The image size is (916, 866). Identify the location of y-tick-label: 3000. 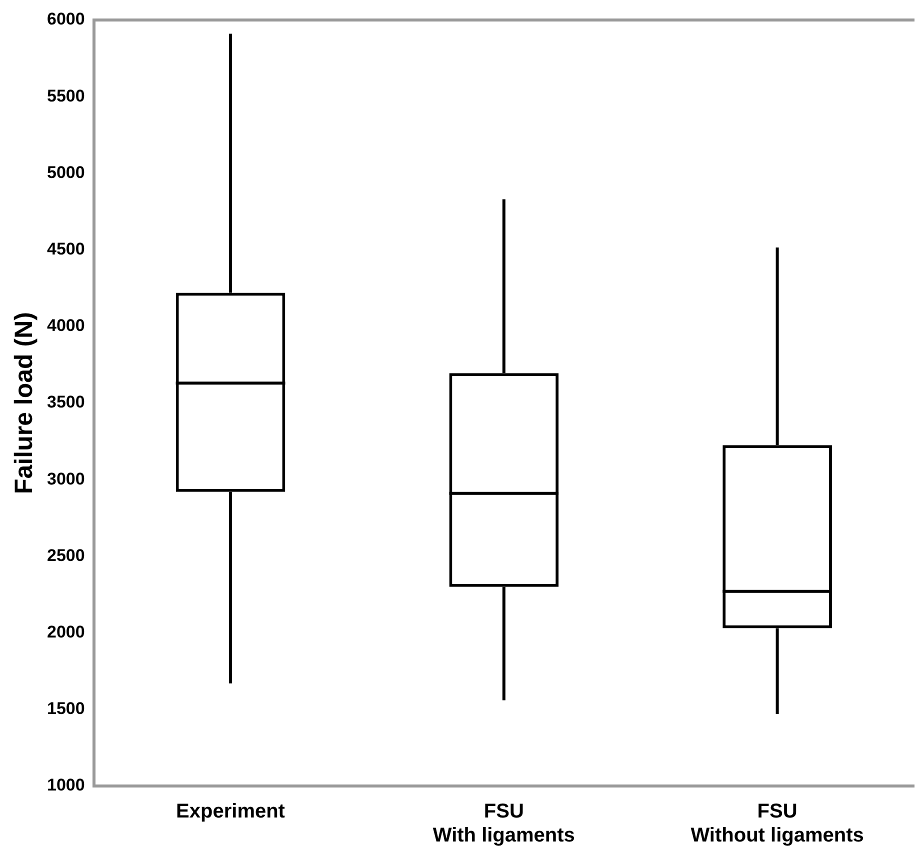
(65, 478).